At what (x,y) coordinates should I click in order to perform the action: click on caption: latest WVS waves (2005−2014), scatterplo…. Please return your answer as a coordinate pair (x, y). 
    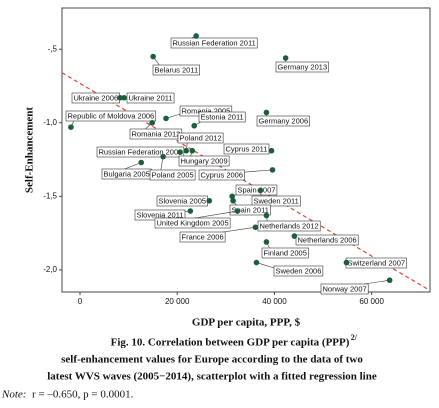
    Looking at the image, I should click on (212, 377).